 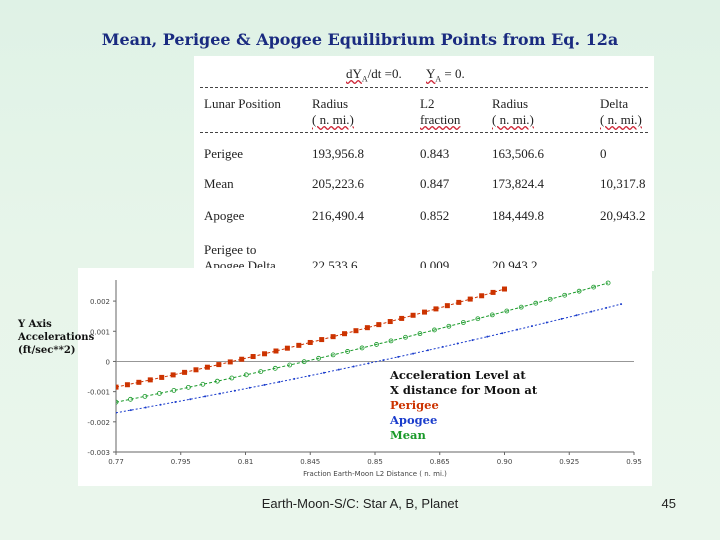 What do you see at coordinates (505, 462) in the screenshot?
I see `x-tick-label: 0.90` at bounding box center [505, 462].